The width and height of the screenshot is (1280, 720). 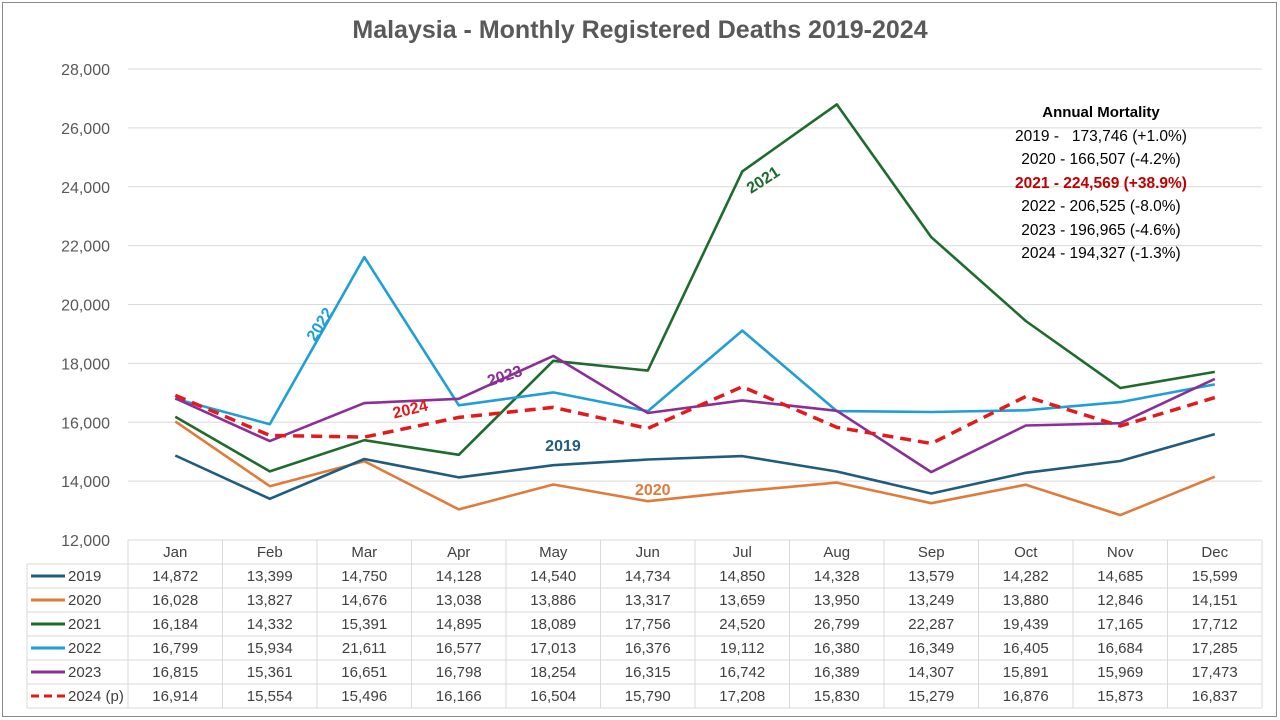 What do you see at coordinates (175, 600) in the screenshot?
I see `table-cell: 16,028` at bounding box center [175, 600].